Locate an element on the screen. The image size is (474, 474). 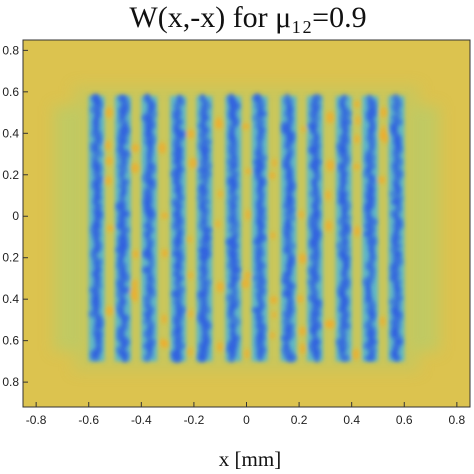
y-axis: 0.8 0.6 0.4 0.2 0 0.2 0.4 0.6 0.8 is located at coordinates (15, 216).